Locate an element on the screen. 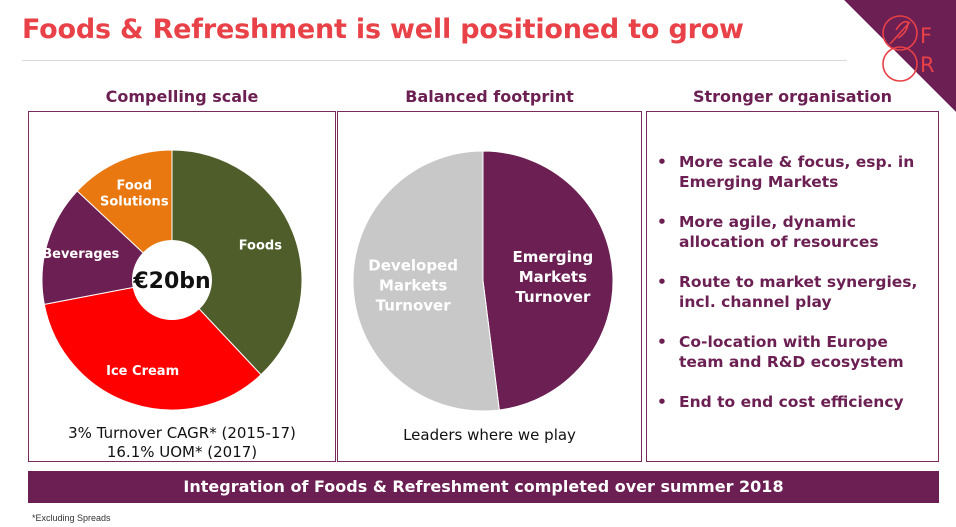 This screenshot has width=956, height=527. slice-label-ice-cream: Ice Cream is located at coordinates (142, 371).